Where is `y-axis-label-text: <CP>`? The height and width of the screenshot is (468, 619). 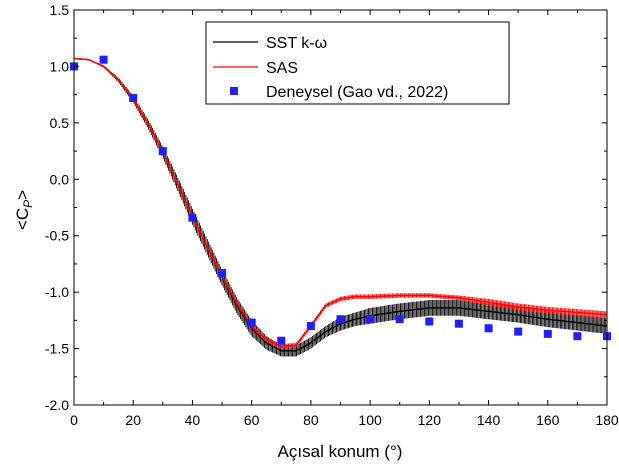
y-axis-label-text: <CP> is located at coordinates (24, 210).